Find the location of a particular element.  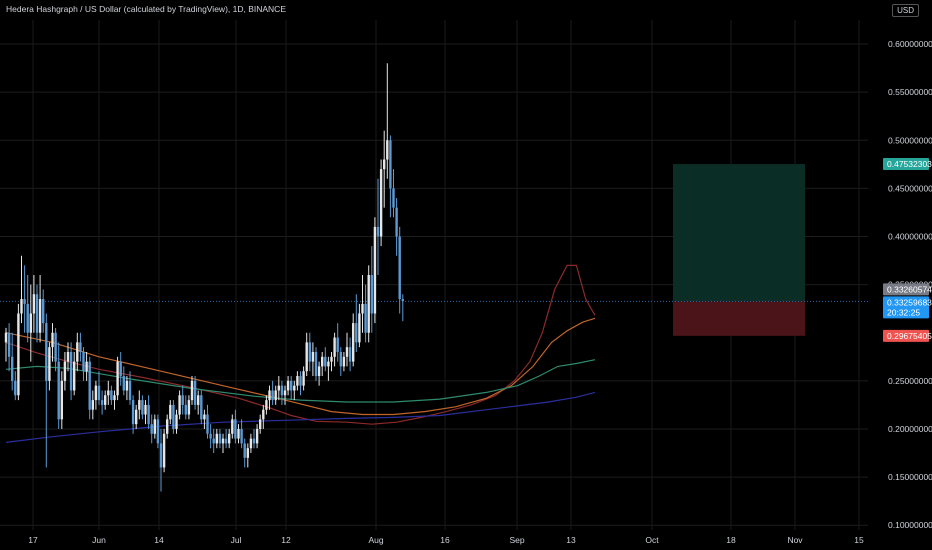

x-axis: 17 Jun 14 Jul 12 Aug 16 Sep 13 Oct 18 Nov 15 is located at coordinates (446, 540).